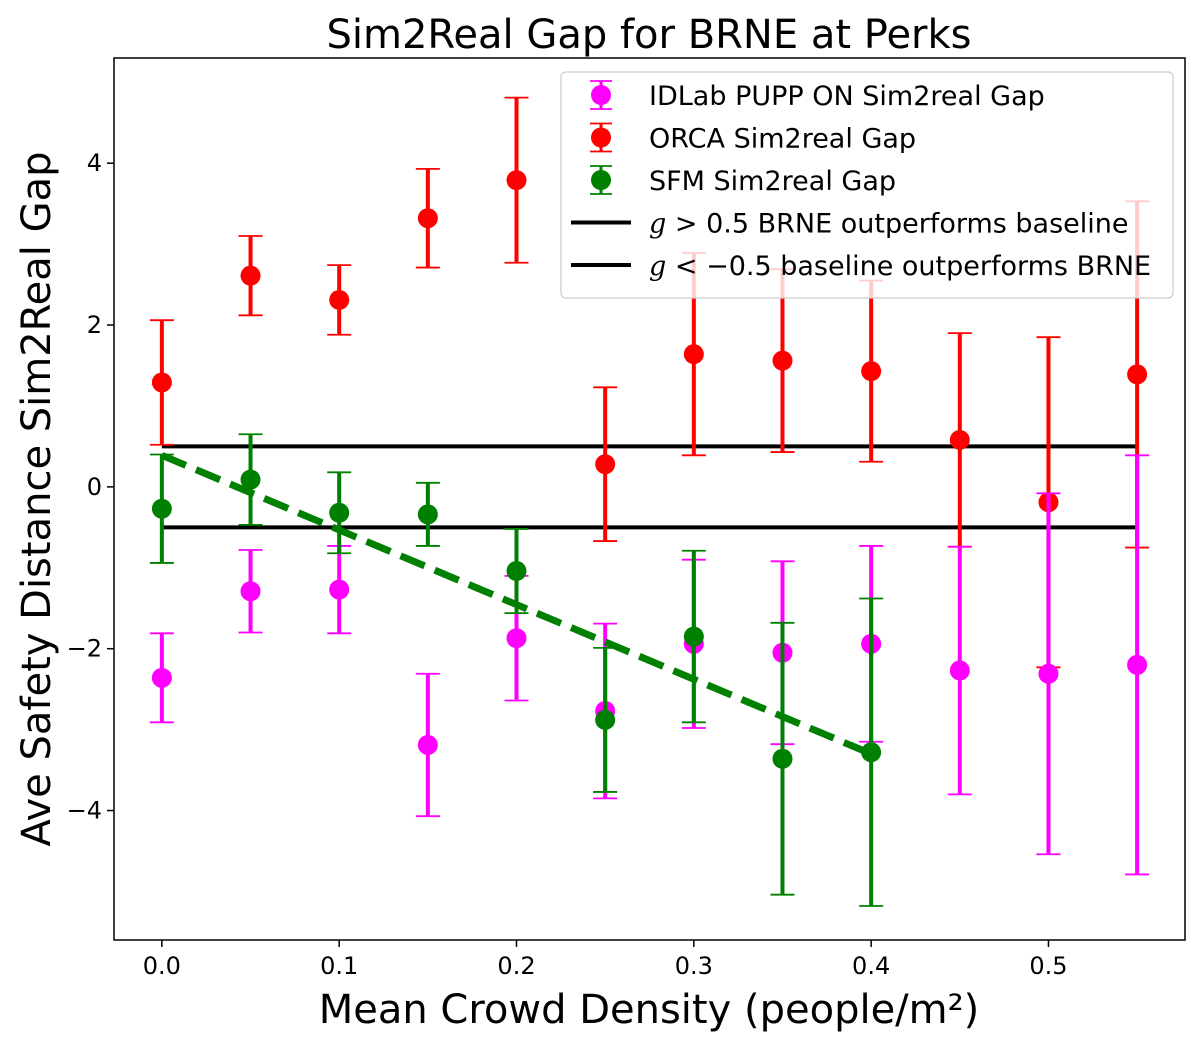  Describe the element at coordinates (649, 35) in the screenshot. I see `chart-title: Sim2Real Gap for BRNE at Perks` at that location.